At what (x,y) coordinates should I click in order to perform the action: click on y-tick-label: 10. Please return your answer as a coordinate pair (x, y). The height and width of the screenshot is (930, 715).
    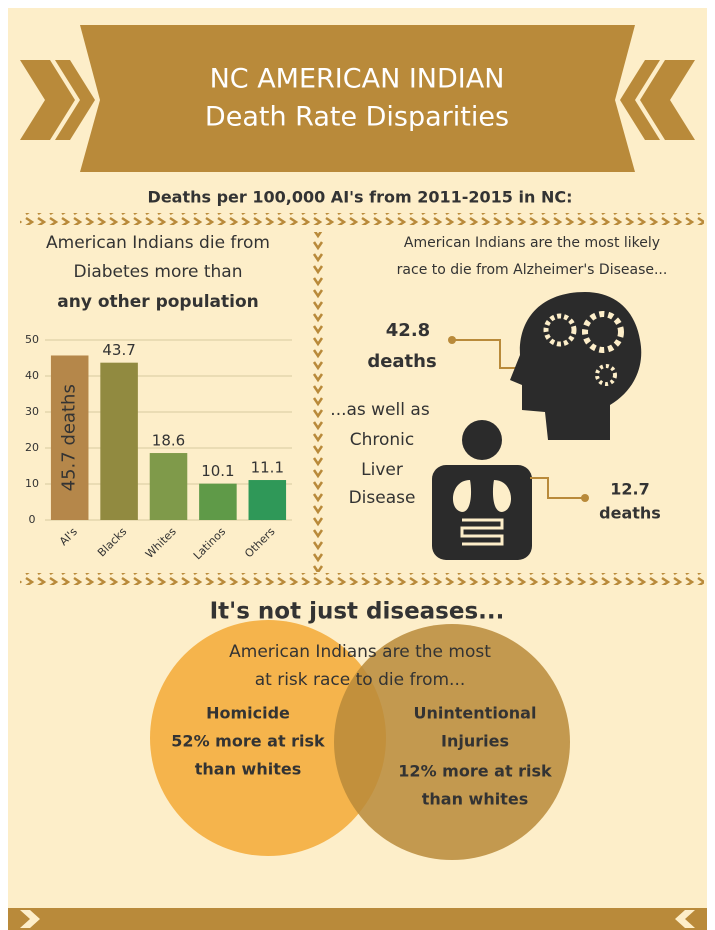
    Looking at the image, I should click on (32, 483).